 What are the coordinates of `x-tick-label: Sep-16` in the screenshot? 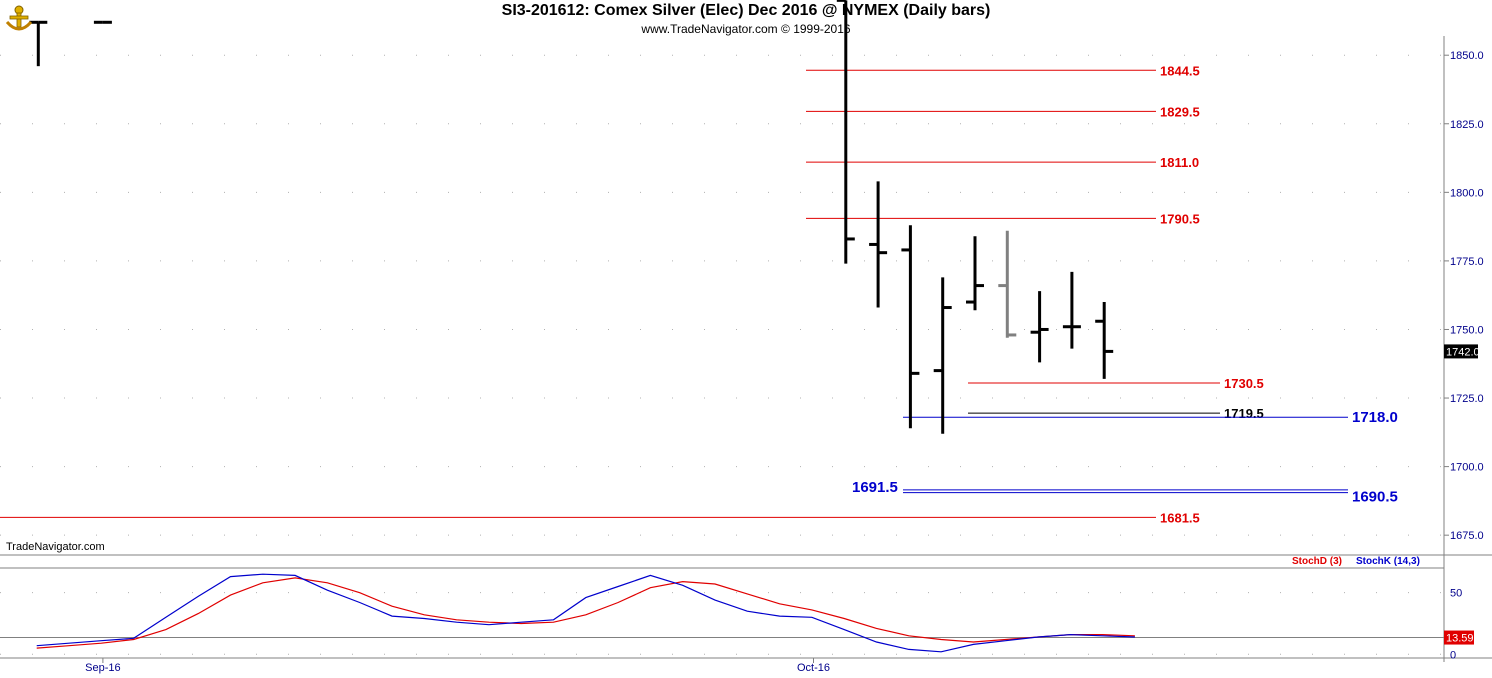 It's located at (102, 668).